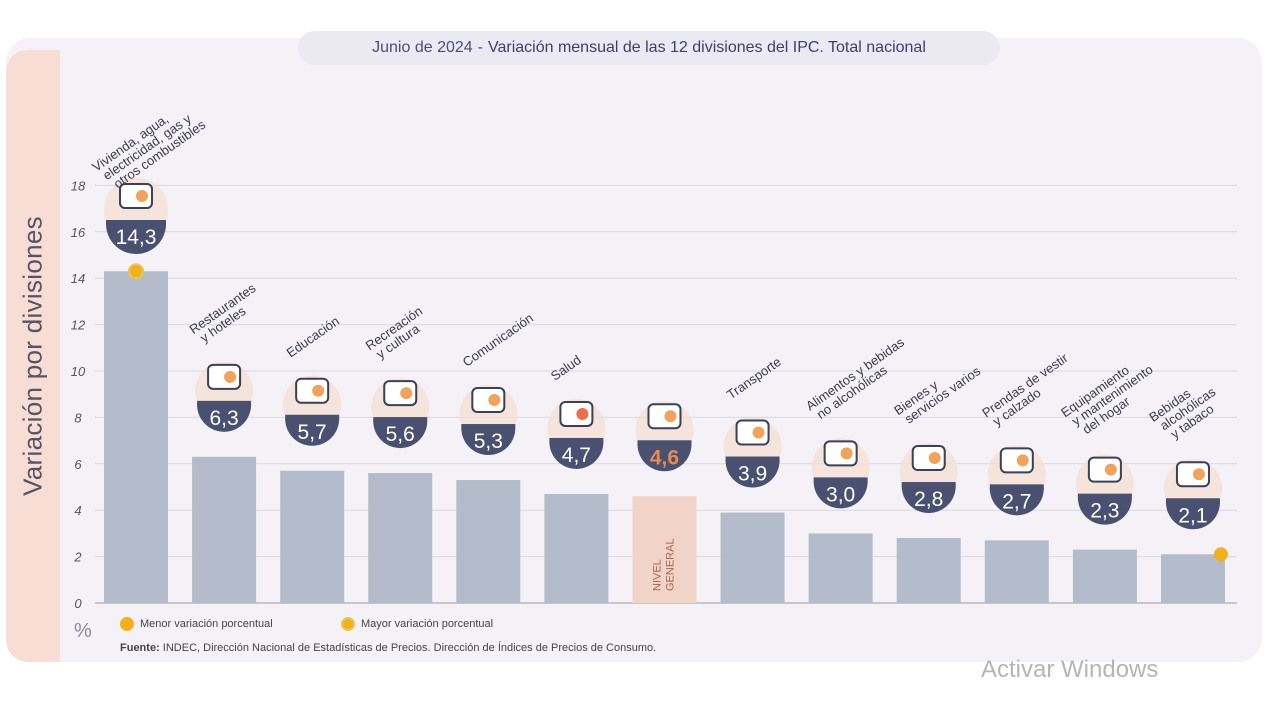  I want to click on category-label: Comunicación, so click(498, 340).